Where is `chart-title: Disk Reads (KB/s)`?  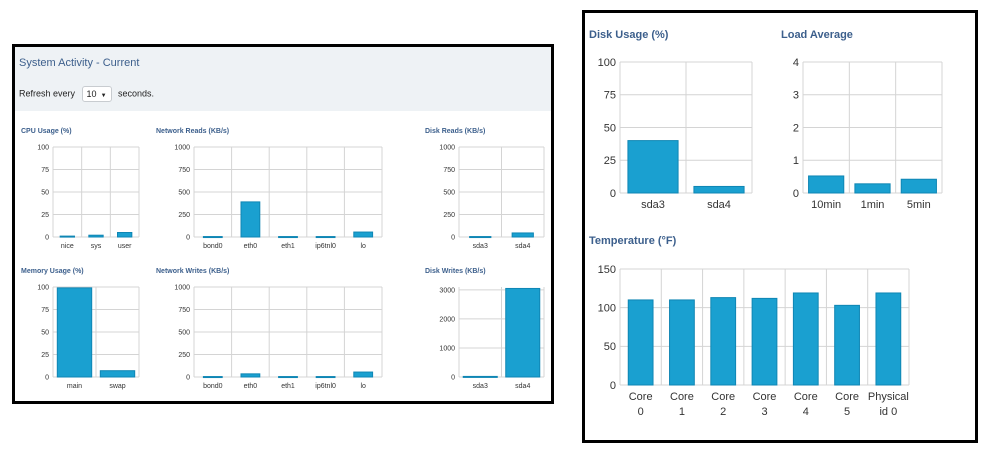
chart-title: Disk Reads (KB/s) is located at coordinates (455, 131).